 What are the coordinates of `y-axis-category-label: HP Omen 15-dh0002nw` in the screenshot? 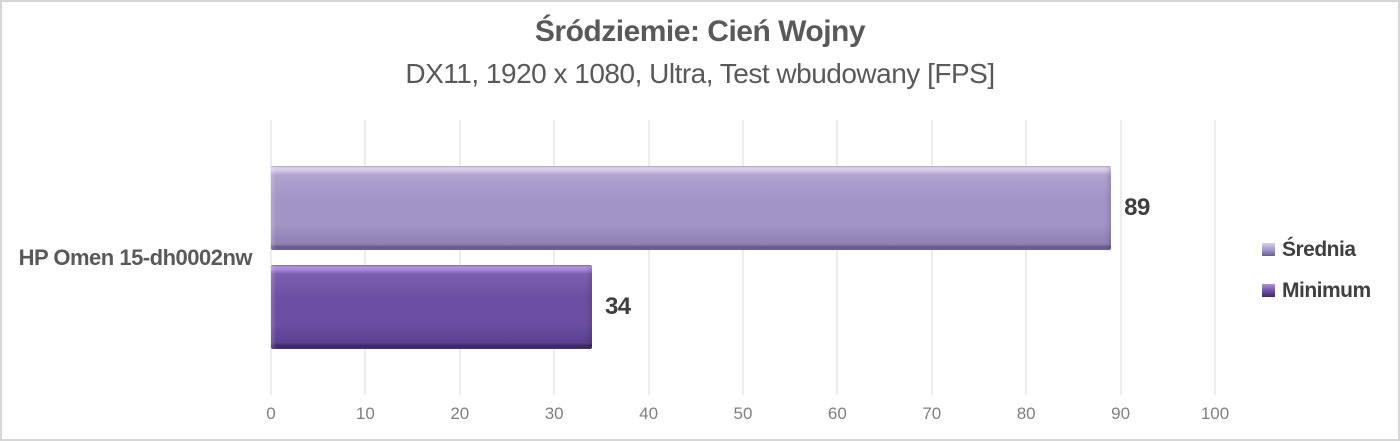 It's located at (135, 257).